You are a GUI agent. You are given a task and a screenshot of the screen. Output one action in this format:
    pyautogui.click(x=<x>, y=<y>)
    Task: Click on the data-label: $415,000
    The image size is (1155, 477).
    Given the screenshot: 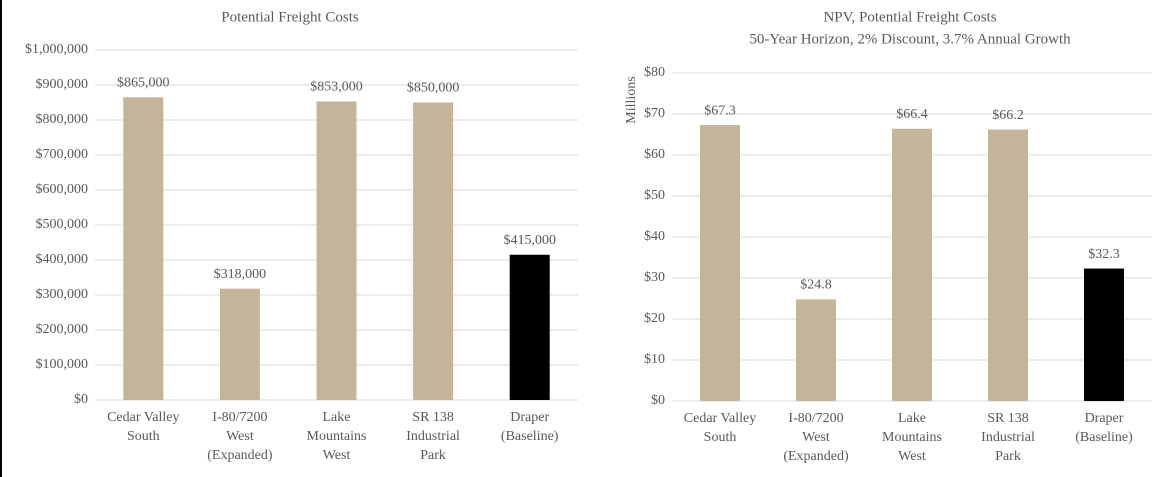 What is the action you would take?
    pyautogui.click(x=529, y=240)
    